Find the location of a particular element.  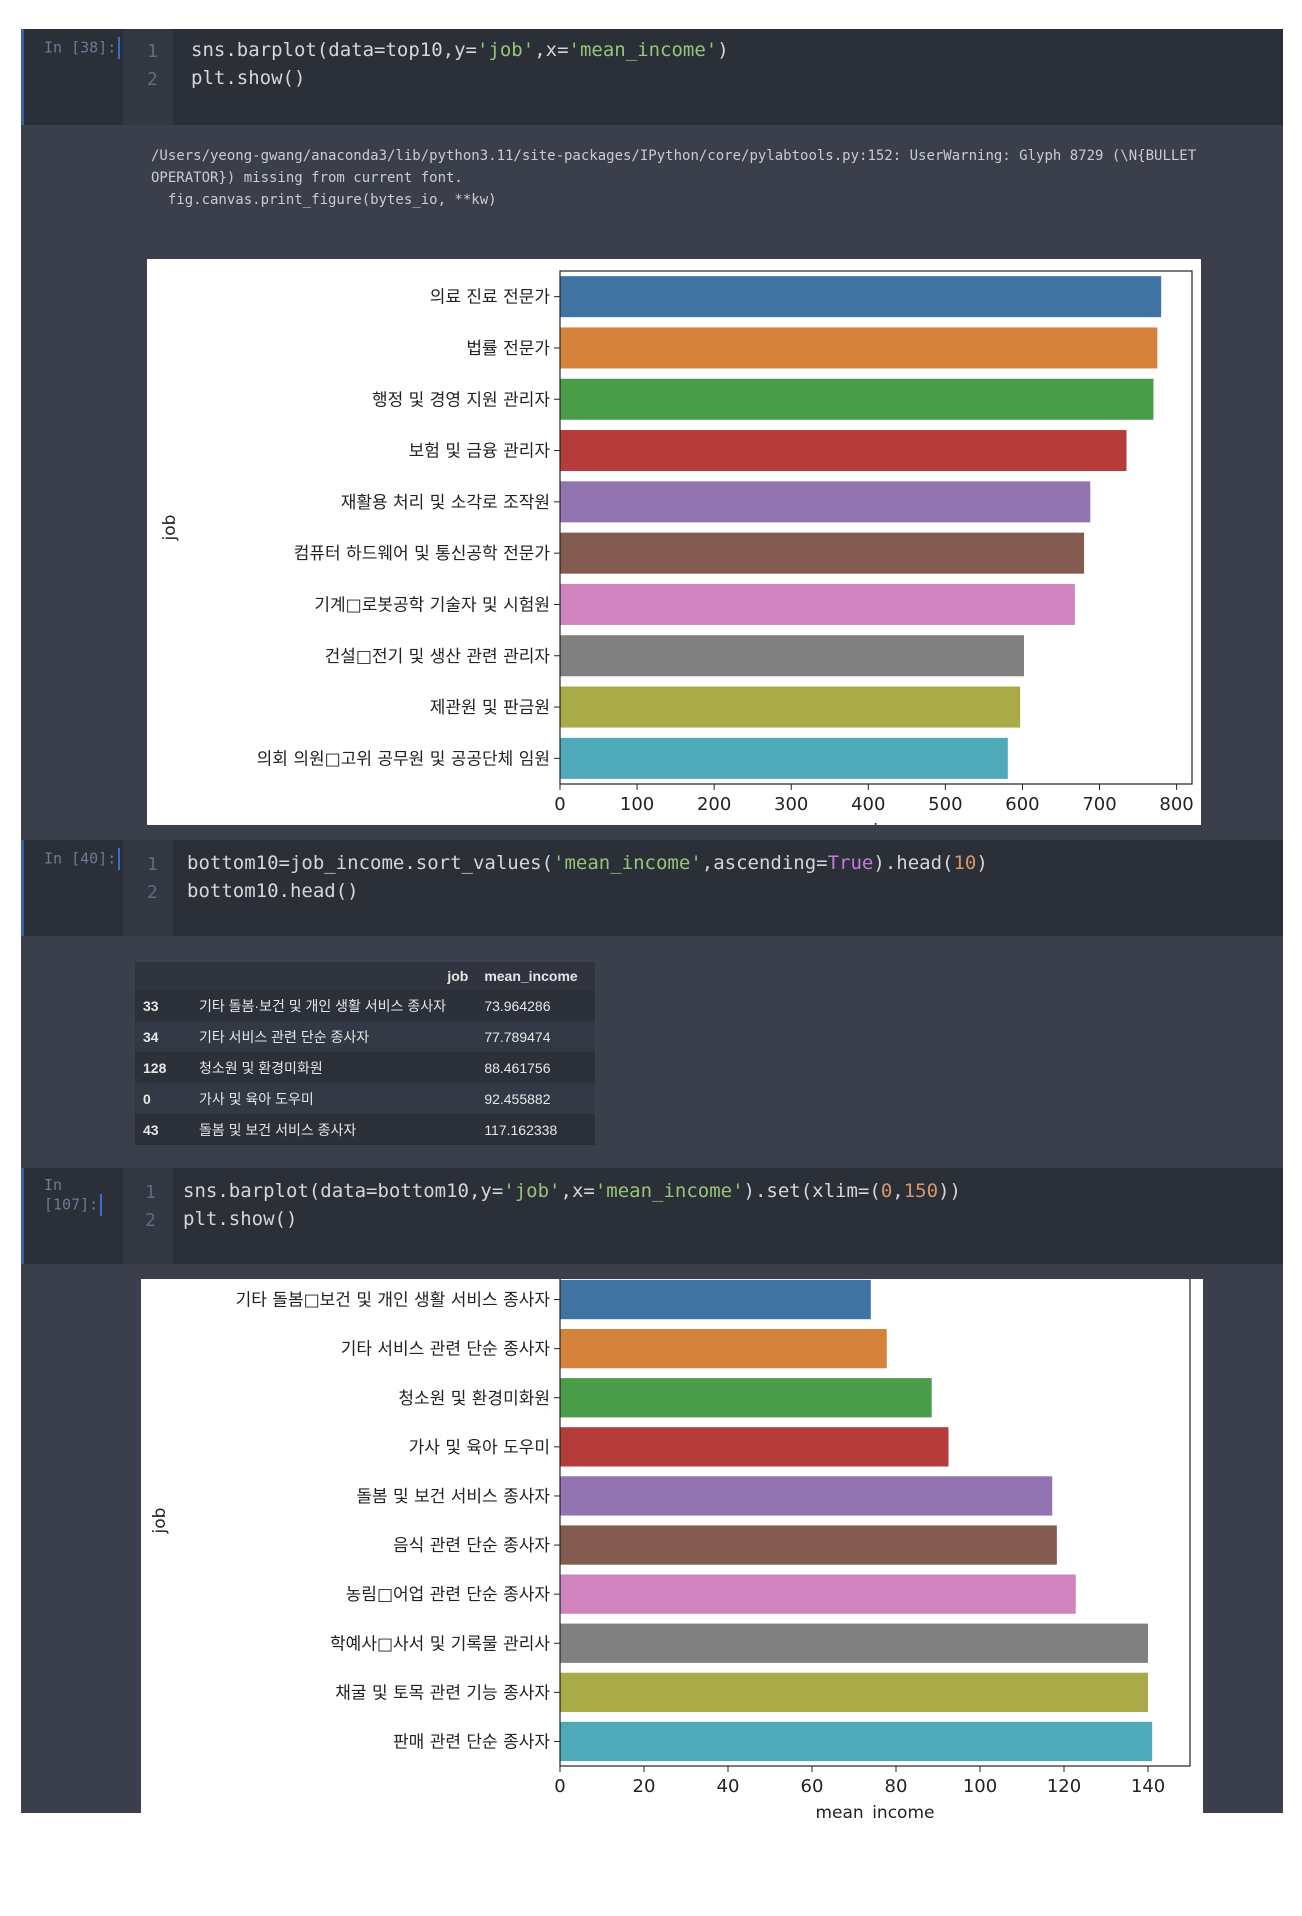

y-tick-label: 컴퓨터 하드웨어 및 통신공학 전문가 is located at coordinates (422, 554).